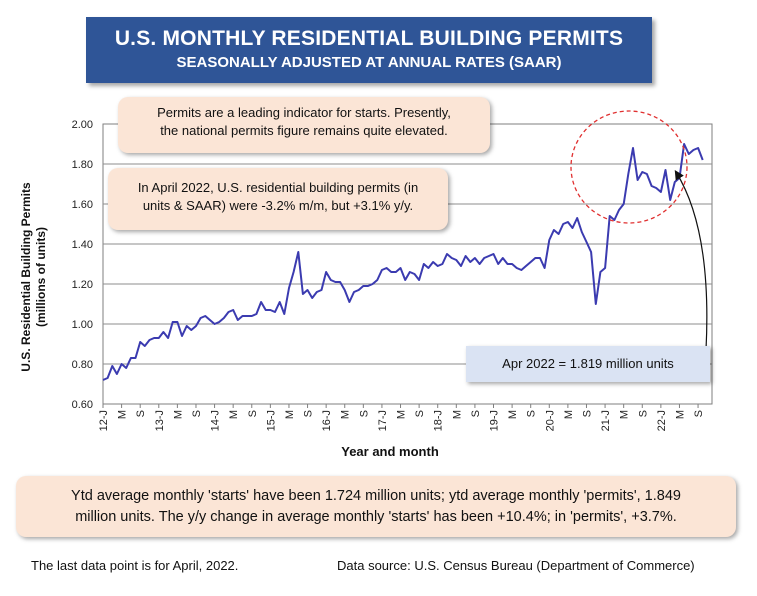  I want to click on x-tick-label: 15-J, so click(271, 420).